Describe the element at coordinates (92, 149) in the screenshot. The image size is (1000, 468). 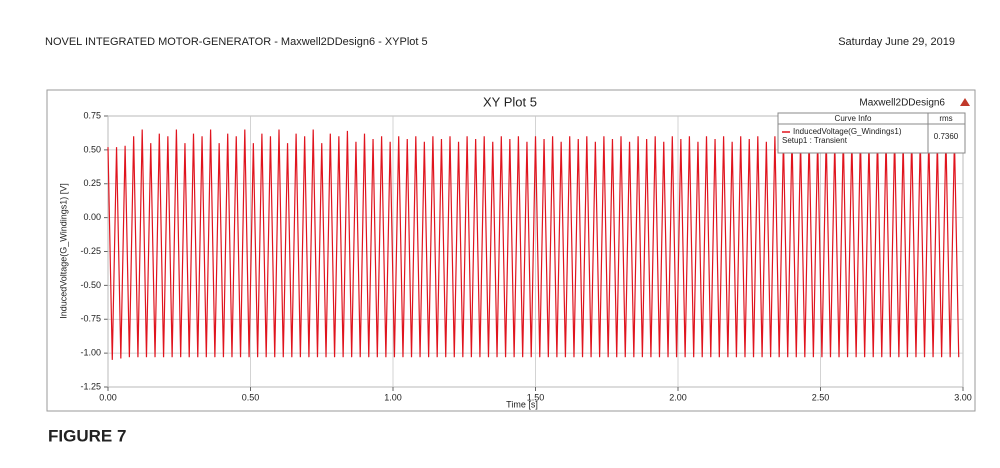
I see `y-tick-label: 0.50` at that location.